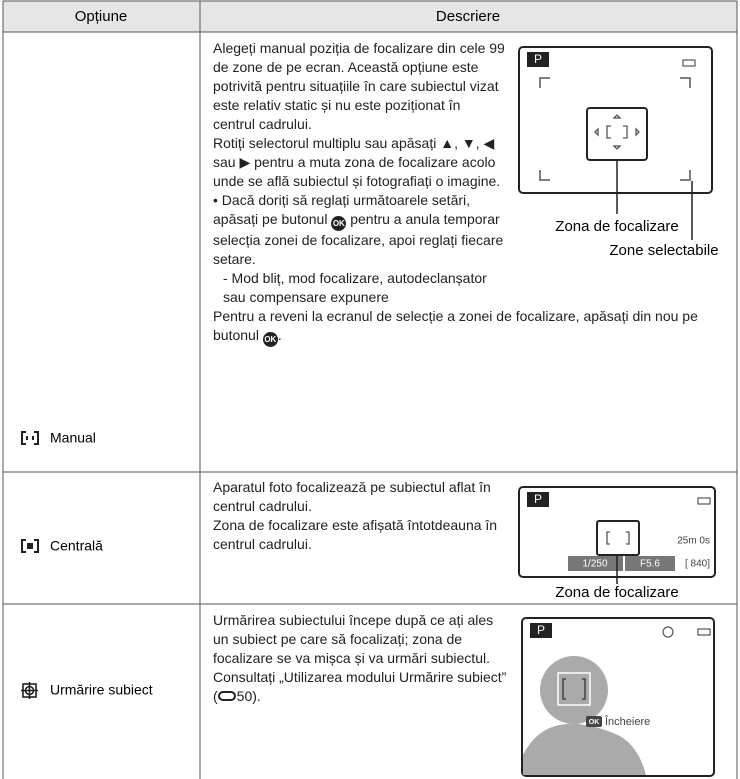  What do you see at coordinates (76, 546) in the screenshot?
I see `option-name: Centrală` at bounding box center [76, 546].